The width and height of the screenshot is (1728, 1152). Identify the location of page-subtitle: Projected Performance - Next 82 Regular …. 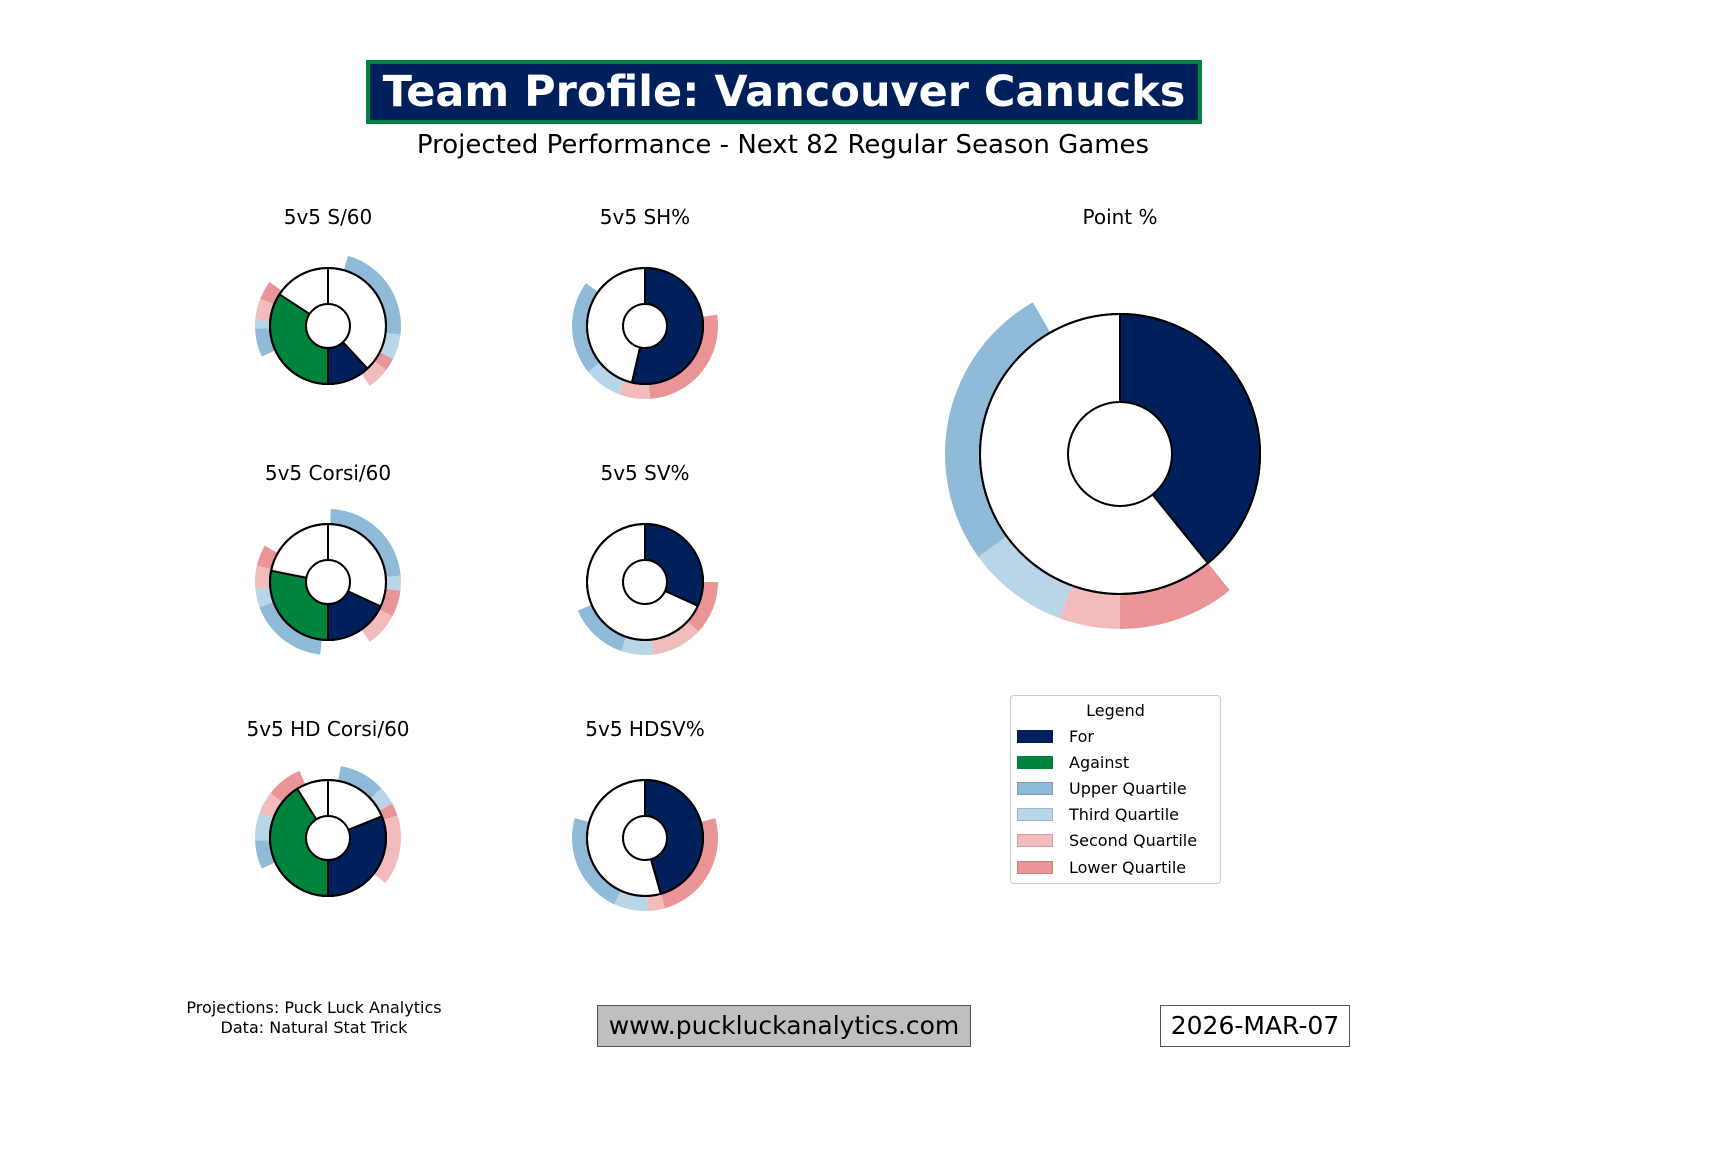
(783, 145).